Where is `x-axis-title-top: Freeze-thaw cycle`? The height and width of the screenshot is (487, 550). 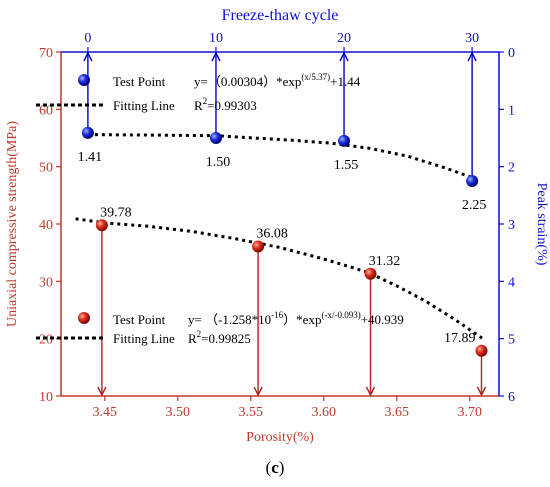
x-axis-title-top: Freeze-thaw cycle is located at coordinates (280, 15).